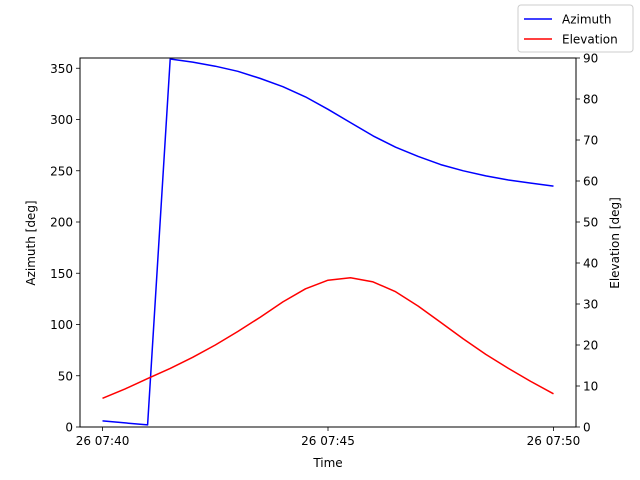  I want to click on y-right-tick-label: 60, so click(590, 182).